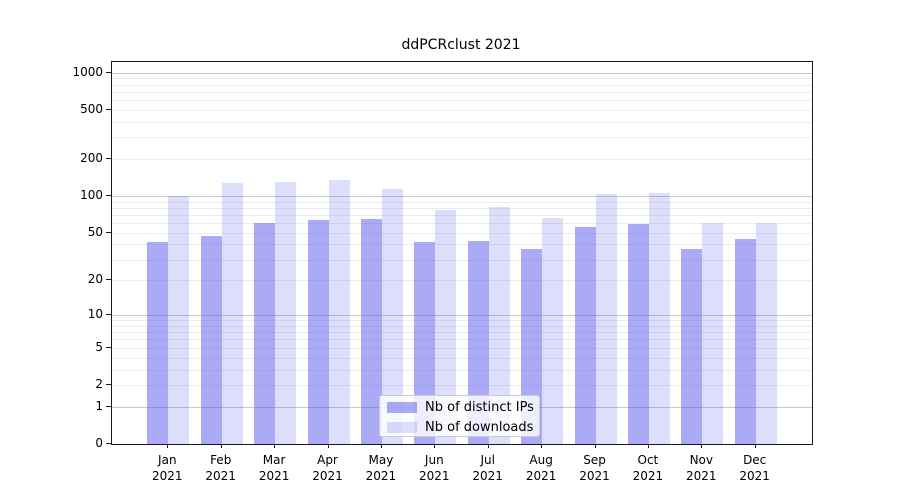 This screenshot has width=900, height=500. Describe the element at coordinates (479, 408) in the screenshot. I see `legend-label-distinct-ips: Nb of distinct IPs` at that location.